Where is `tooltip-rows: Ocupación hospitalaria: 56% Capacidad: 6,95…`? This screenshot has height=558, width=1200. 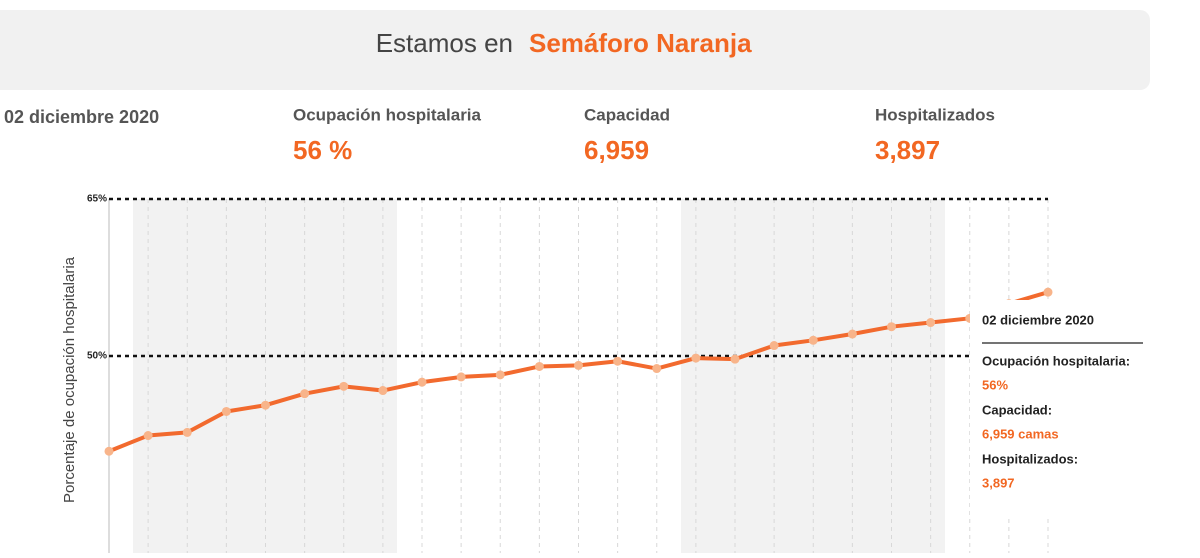
tooltip-rows: Ocupación hospitalaria: 56% Capacidad: 6,95… is located at coordinates (1056, 421).